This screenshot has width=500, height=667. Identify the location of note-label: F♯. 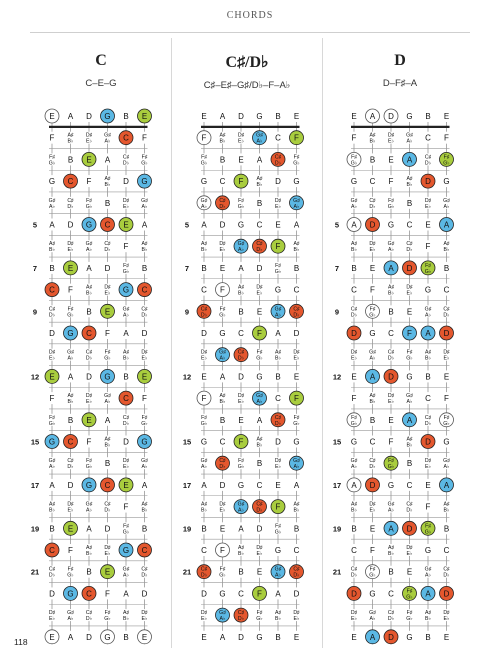
(428, 266).